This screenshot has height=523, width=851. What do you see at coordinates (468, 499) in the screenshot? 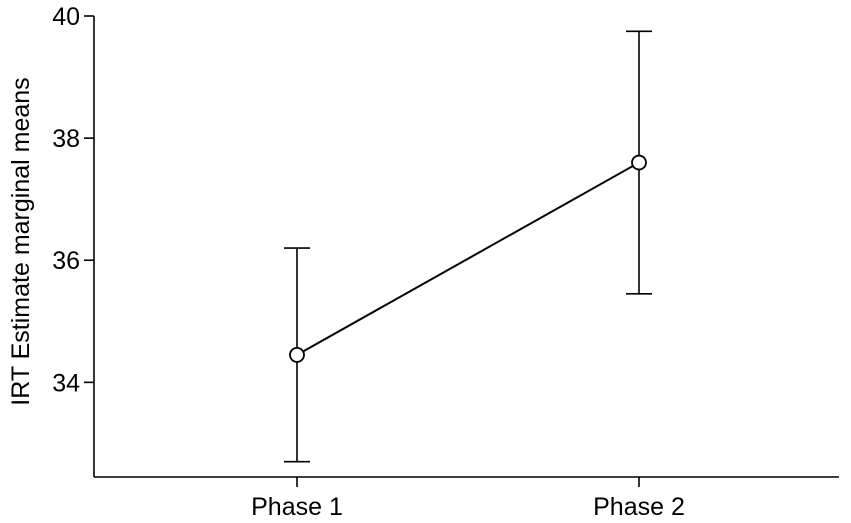
I see `x-ticks: Phase 1 Phase 2` at bounding box center [468, 499].